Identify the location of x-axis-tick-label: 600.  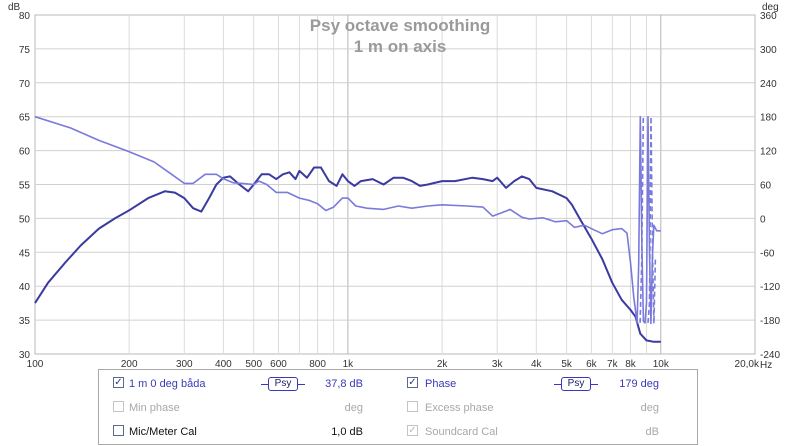
(278, 363).